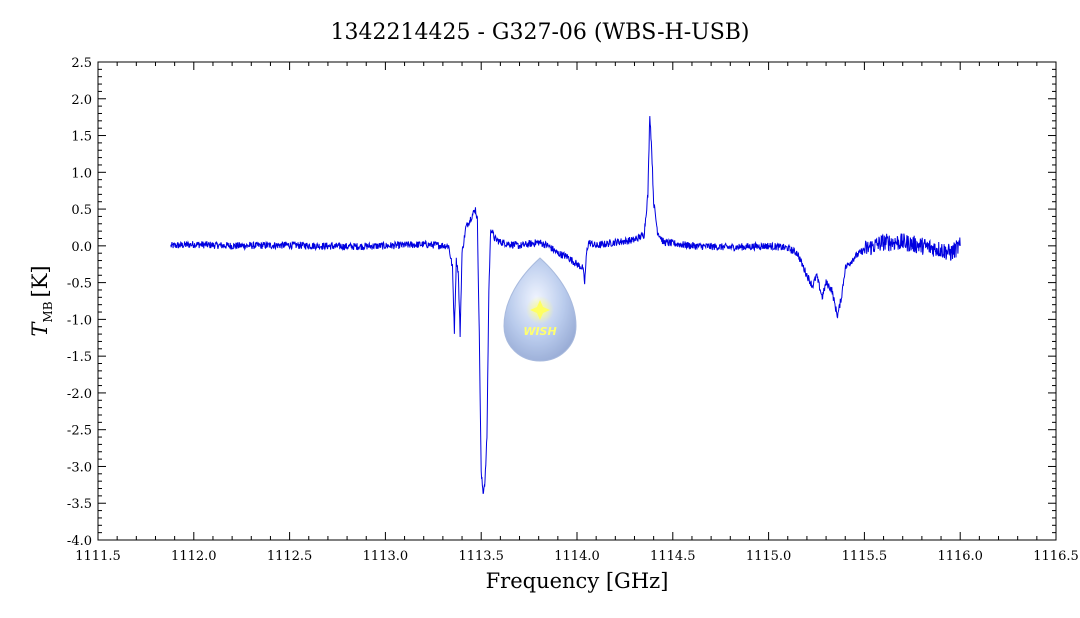 The width and height of the screenshot is (1080, 618). Describe the element at coordinates (48, 311) in the screenshot. I see `y-axis-label-sub: MB` at that location.